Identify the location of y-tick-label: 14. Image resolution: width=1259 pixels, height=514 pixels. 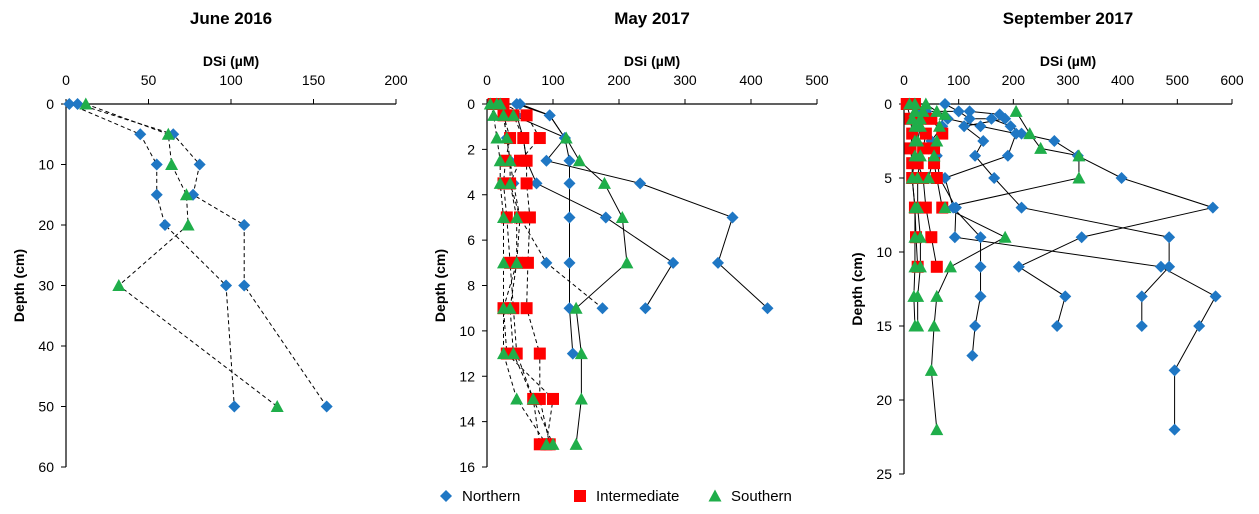
(467, 422).